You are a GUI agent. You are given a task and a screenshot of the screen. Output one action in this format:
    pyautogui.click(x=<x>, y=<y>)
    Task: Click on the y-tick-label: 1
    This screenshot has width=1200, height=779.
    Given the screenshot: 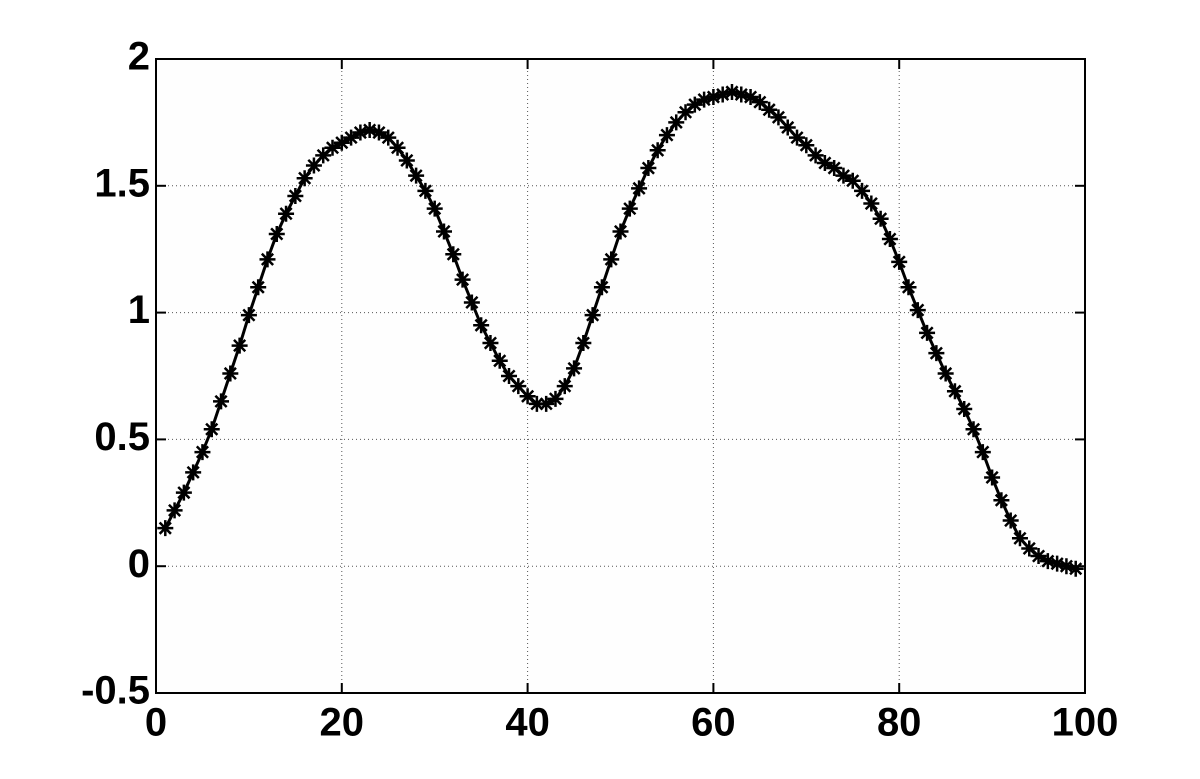 What is the action you would take?
    pyautogui.click(x=139, y=310)
    